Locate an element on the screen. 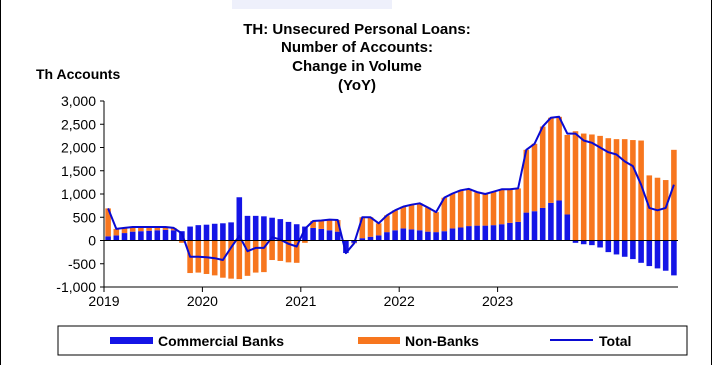  chart-title-line-3: Change in Volume is located at coordinates (357, 66).